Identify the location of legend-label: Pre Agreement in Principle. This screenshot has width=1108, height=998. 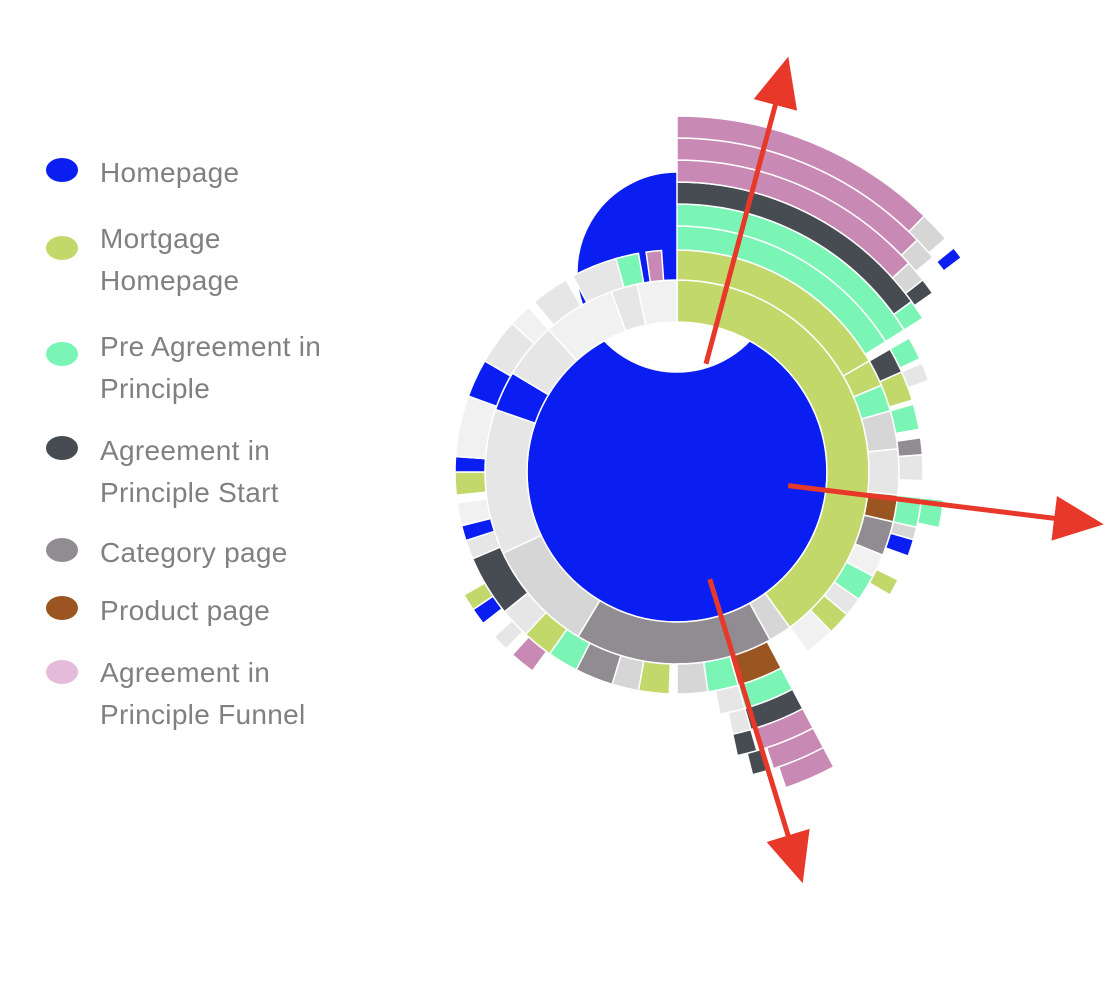
(211, 367).